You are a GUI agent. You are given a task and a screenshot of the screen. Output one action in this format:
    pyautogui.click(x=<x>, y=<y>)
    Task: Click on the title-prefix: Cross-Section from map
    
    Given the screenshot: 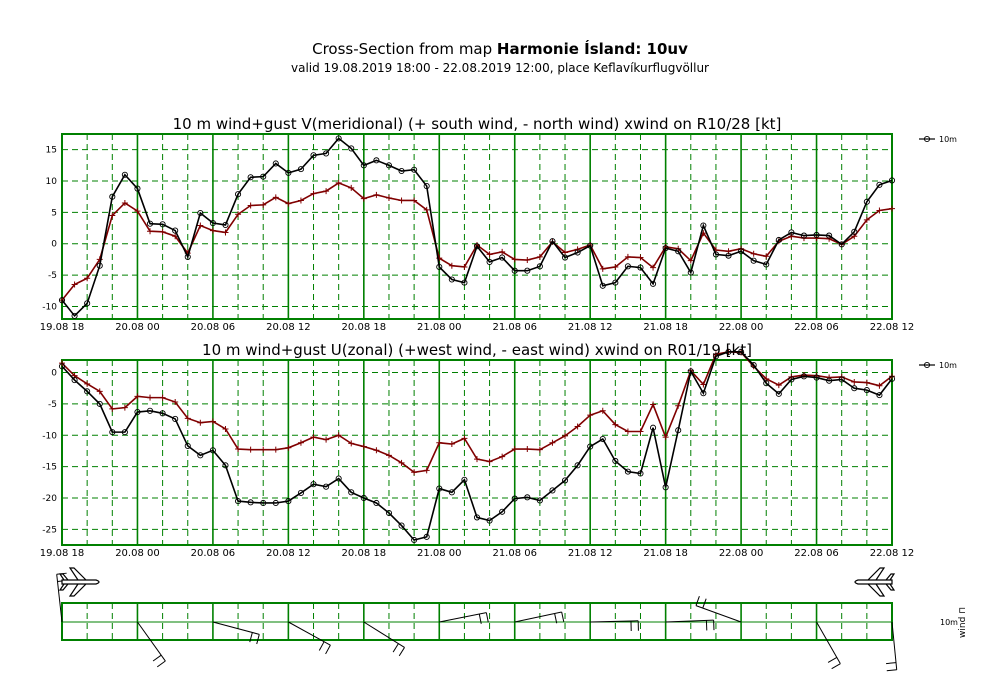 What is the action you would take?
    pyautogui.click(x=404, y=49)
    